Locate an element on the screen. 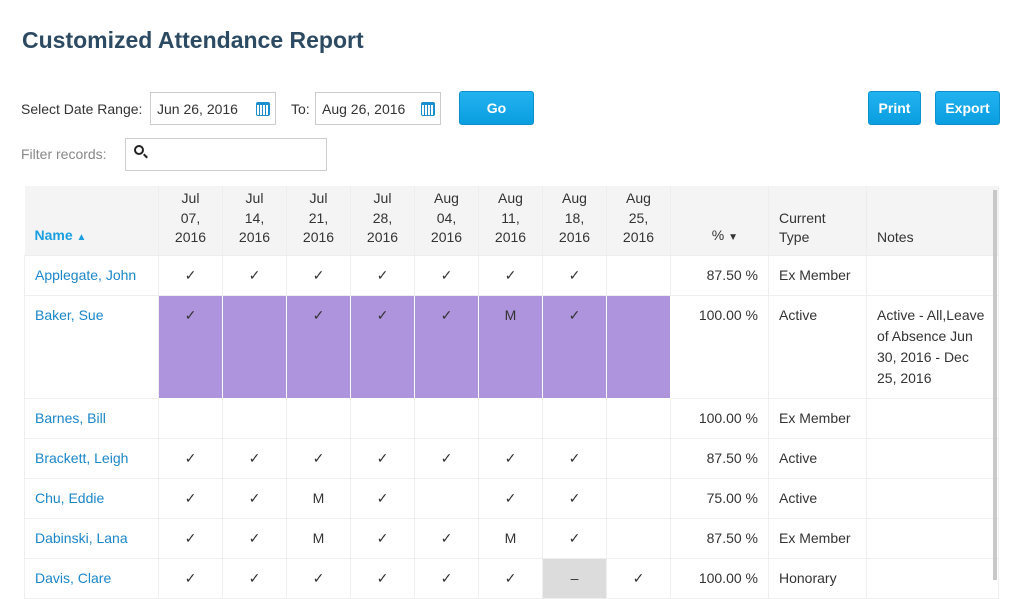  date-column-header: Jul 14, 2016 is located at coordinates (254, 220).